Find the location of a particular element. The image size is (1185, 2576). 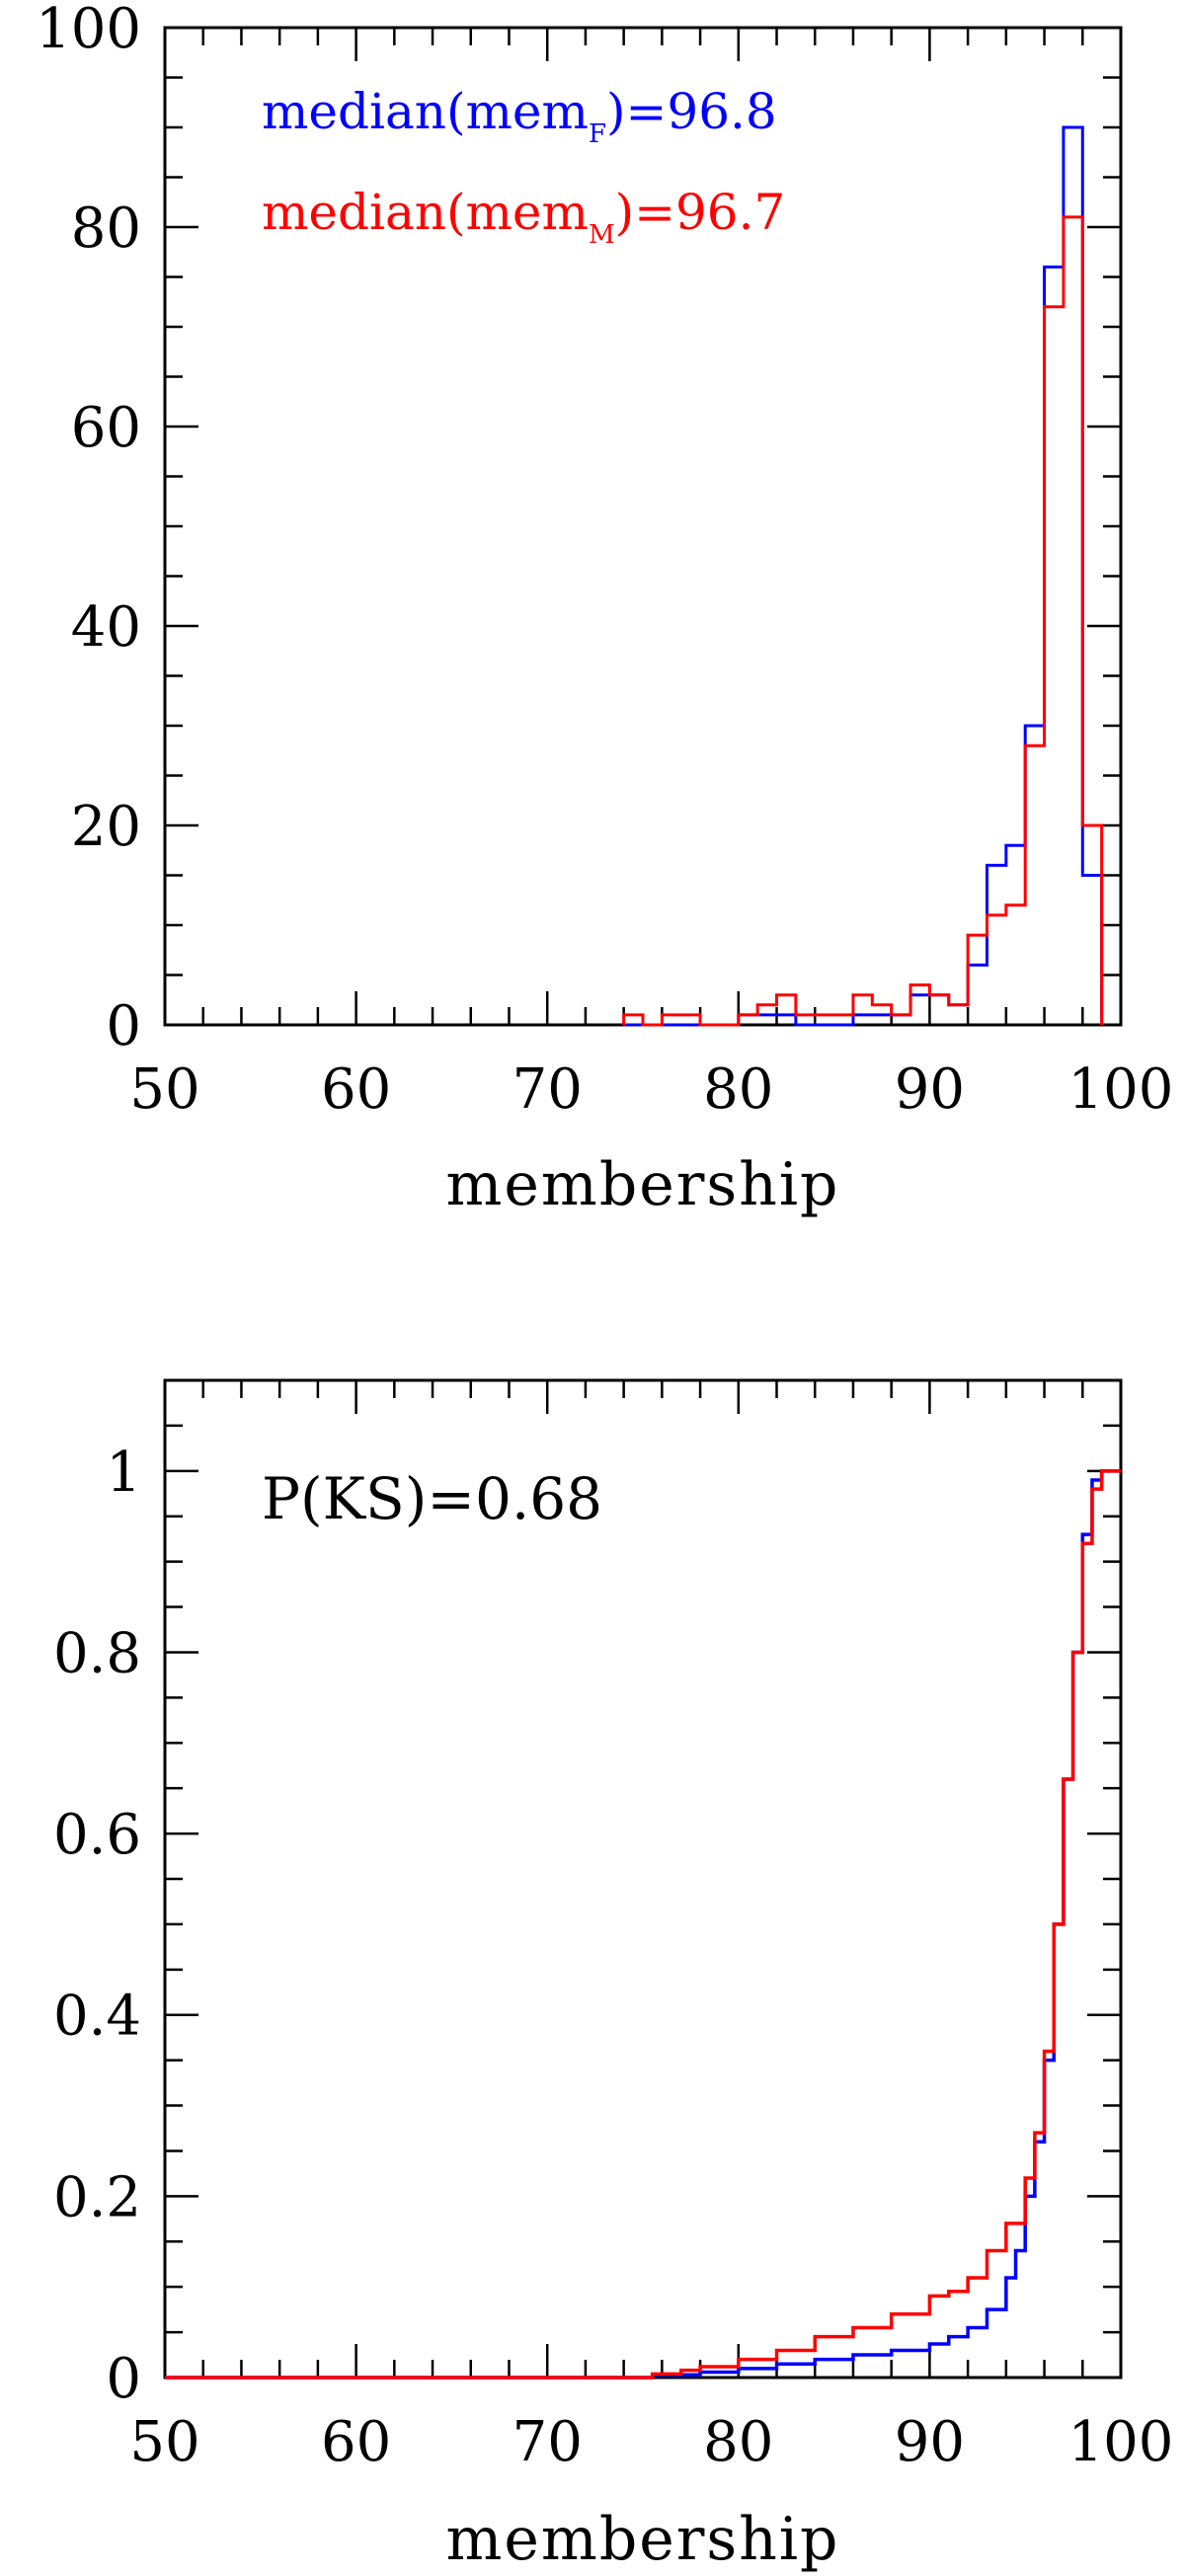

y-tick-label: 60 is located at coordinates (106, 428).